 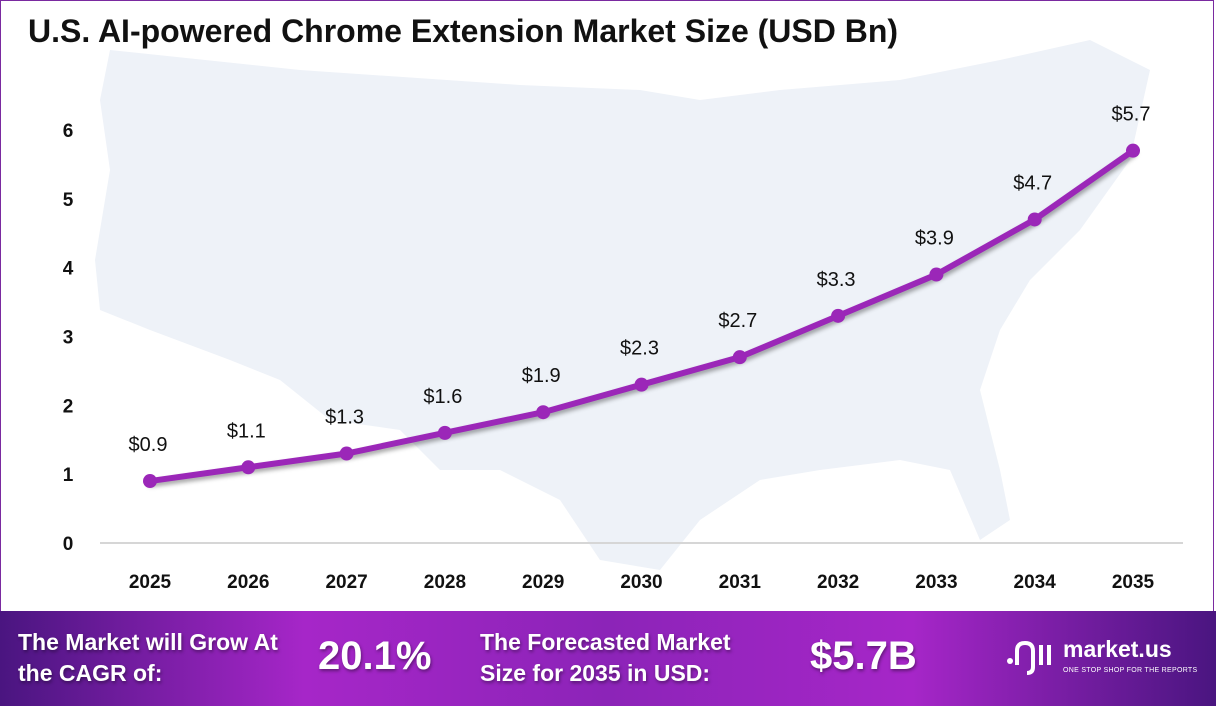 What do you see at coordinates (936, 582) in the screenshot?
I see `x-tick-label: 2033` at bounding box center [936, 582].